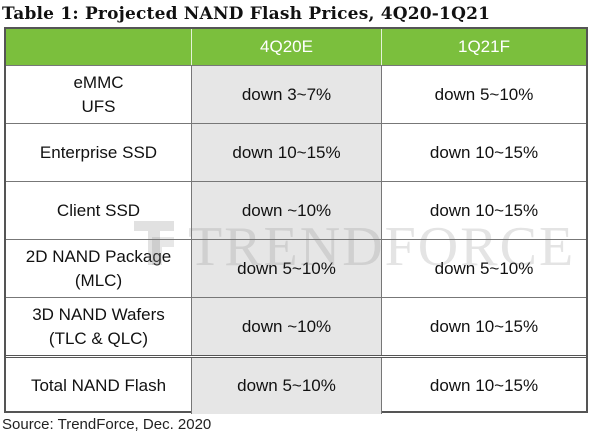  I want to click on row-label: Total NAND Flash, so click(98, 386).